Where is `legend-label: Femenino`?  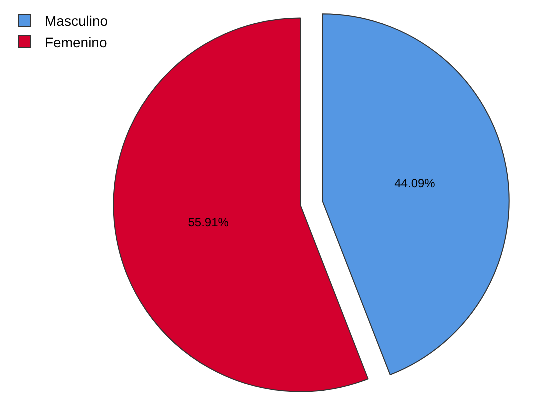 legend-label: Femenino is located at coordinates (76, 42).